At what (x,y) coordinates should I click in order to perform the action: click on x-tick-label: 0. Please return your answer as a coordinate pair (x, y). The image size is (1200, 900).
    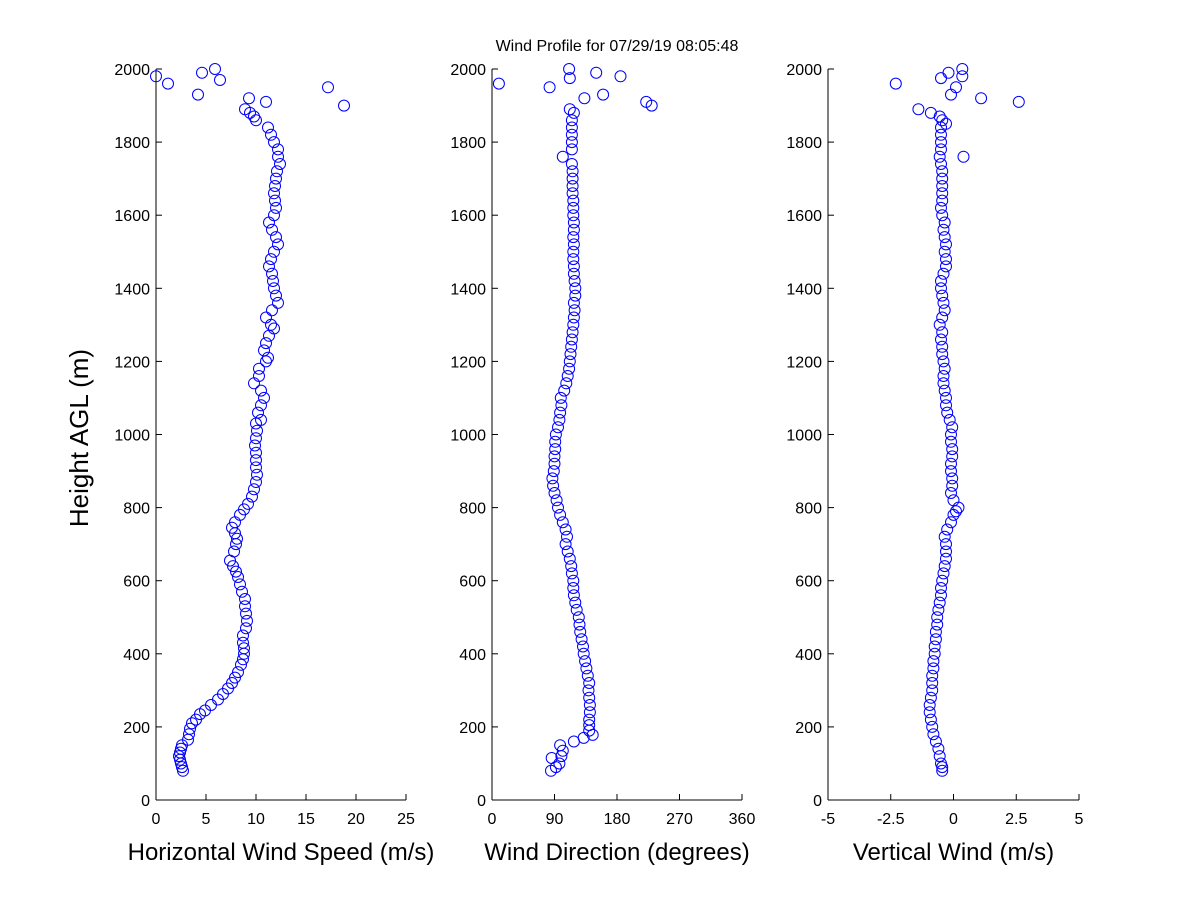
    Looking at the image, I should click on (953, 819).